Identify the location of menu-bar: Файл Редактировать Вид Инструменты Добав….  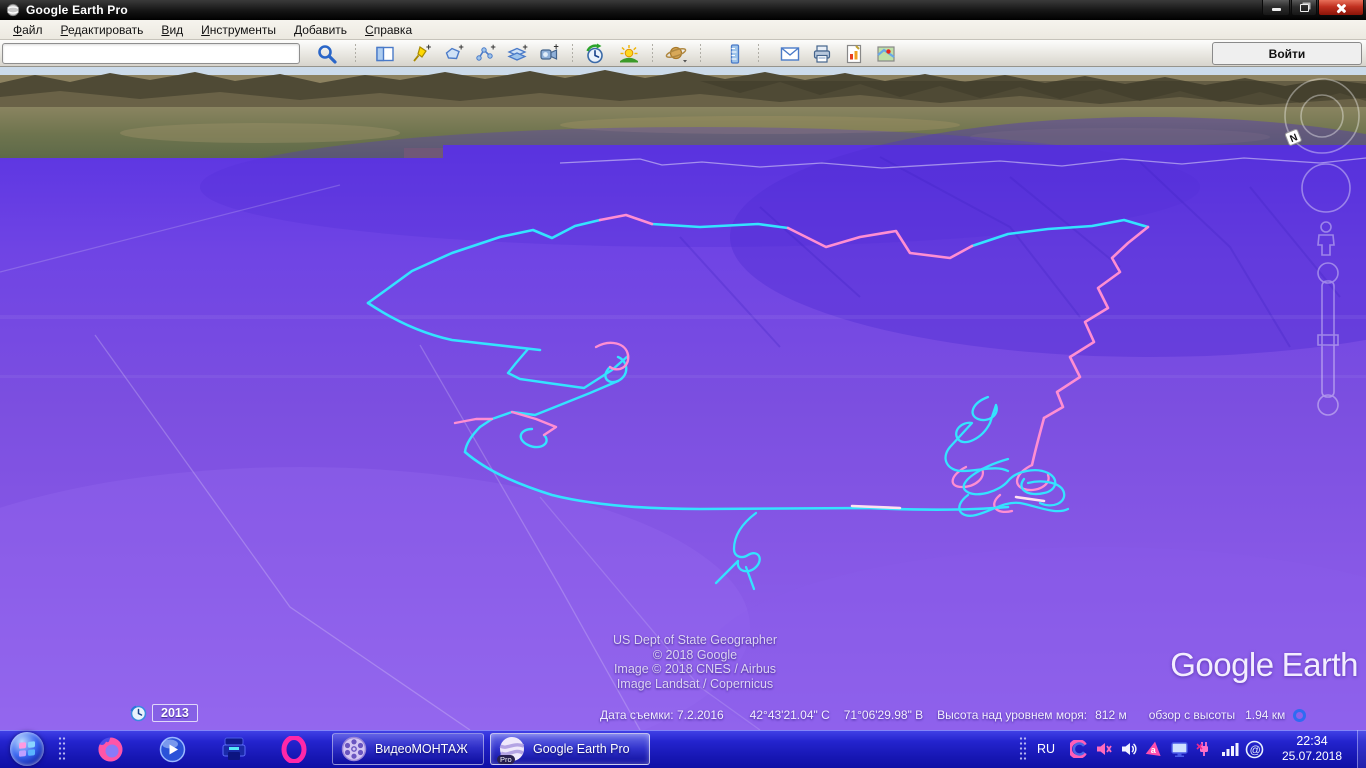
(683, 30).